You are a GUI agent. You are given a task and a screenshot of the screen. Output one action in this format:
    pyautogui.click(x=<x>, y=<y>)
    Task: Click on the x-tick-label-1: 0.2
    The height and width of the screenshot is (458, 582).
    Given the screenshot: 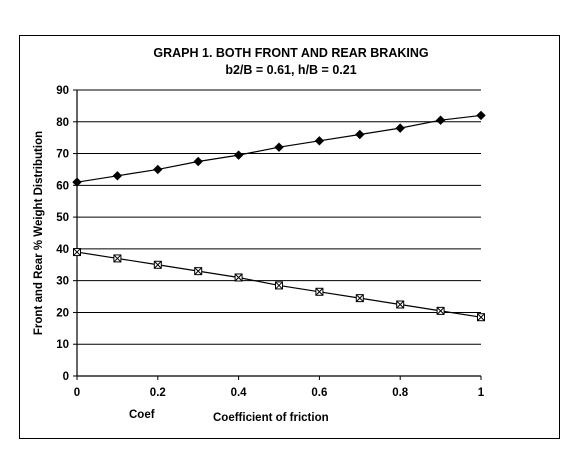 What is the action you would take?
    pyautogui.click(x=158, y=393)
    